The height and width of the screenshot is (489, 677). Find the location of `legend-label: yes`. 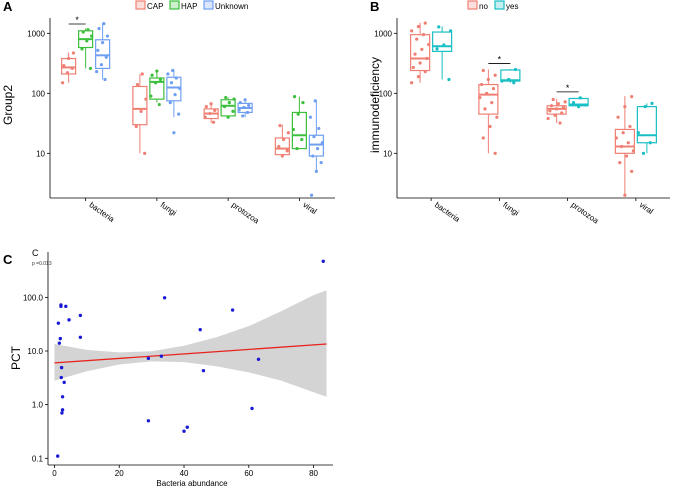

legend-label: yes is located at coordinates (512, 6).